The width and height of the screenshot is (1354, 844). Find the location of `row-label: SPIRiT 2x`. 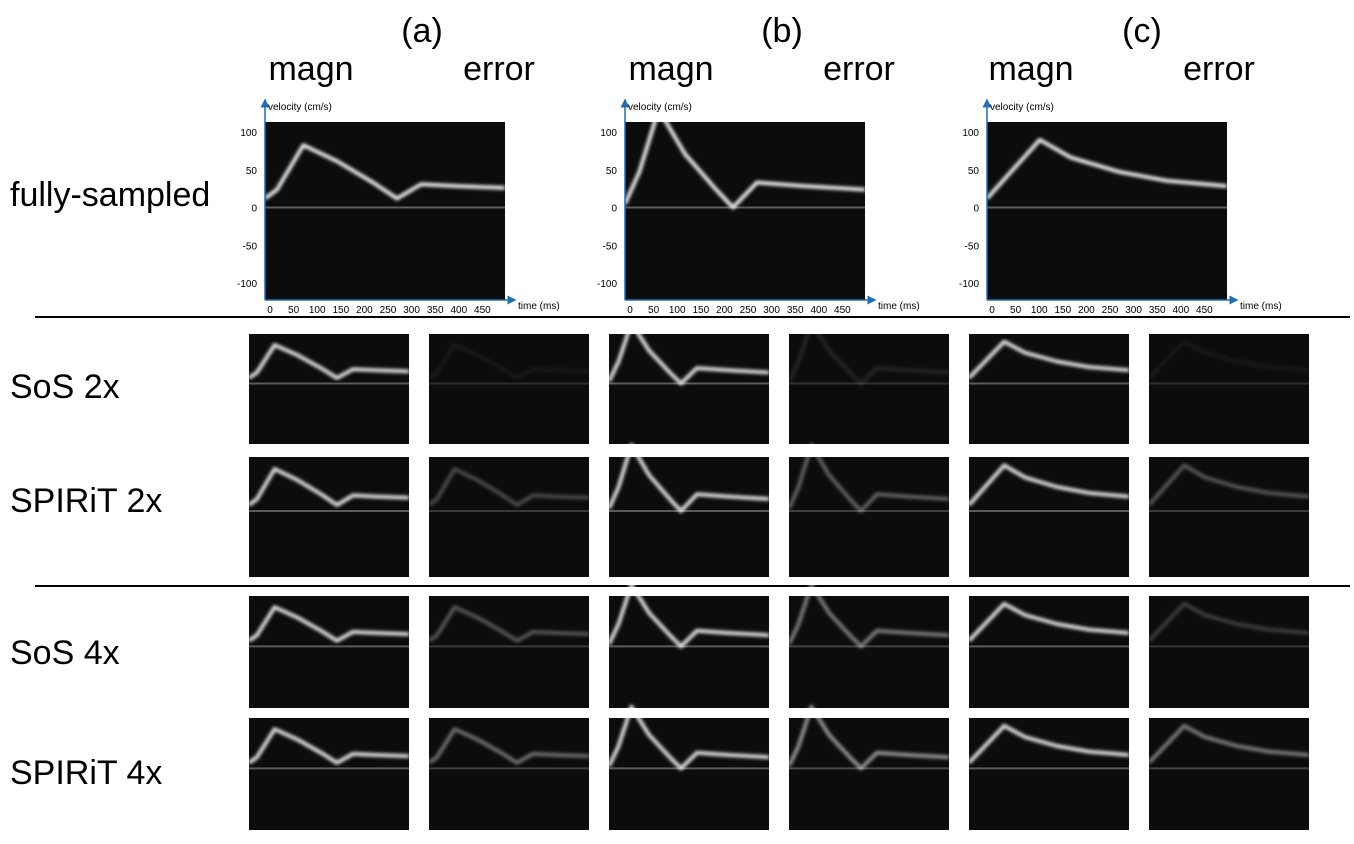

row-label: SPIRiT 2x is located at coordinates (86, 501).